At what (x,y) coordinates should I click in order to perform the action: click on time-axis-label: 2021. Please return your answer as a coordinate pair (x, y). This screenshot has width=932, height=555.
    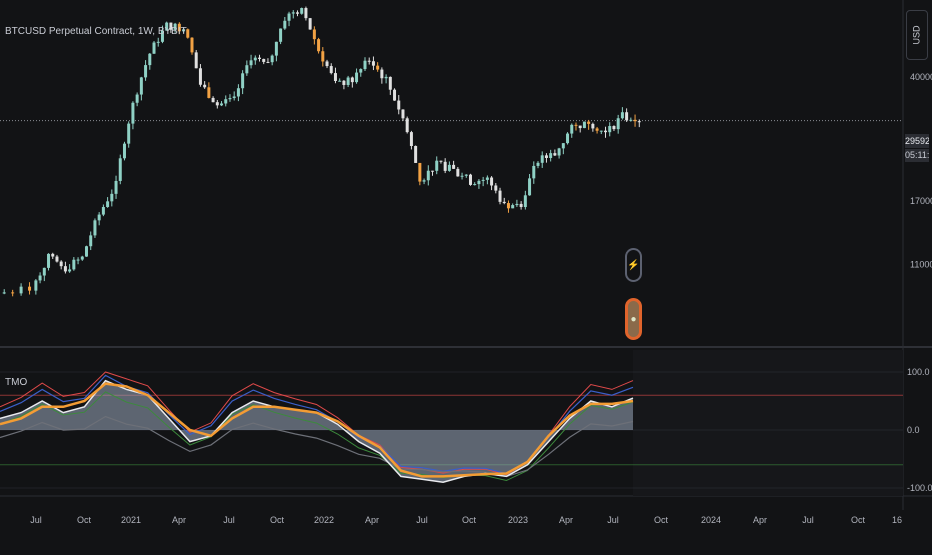
    Looking at the image, I should click on (131, 520).